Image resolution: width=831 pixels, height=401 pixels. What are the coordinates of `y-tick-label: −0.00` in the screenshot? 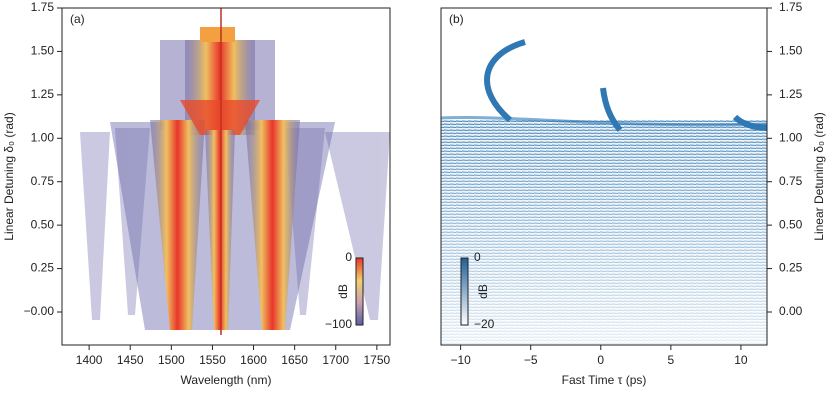 It's located at (39, 311).